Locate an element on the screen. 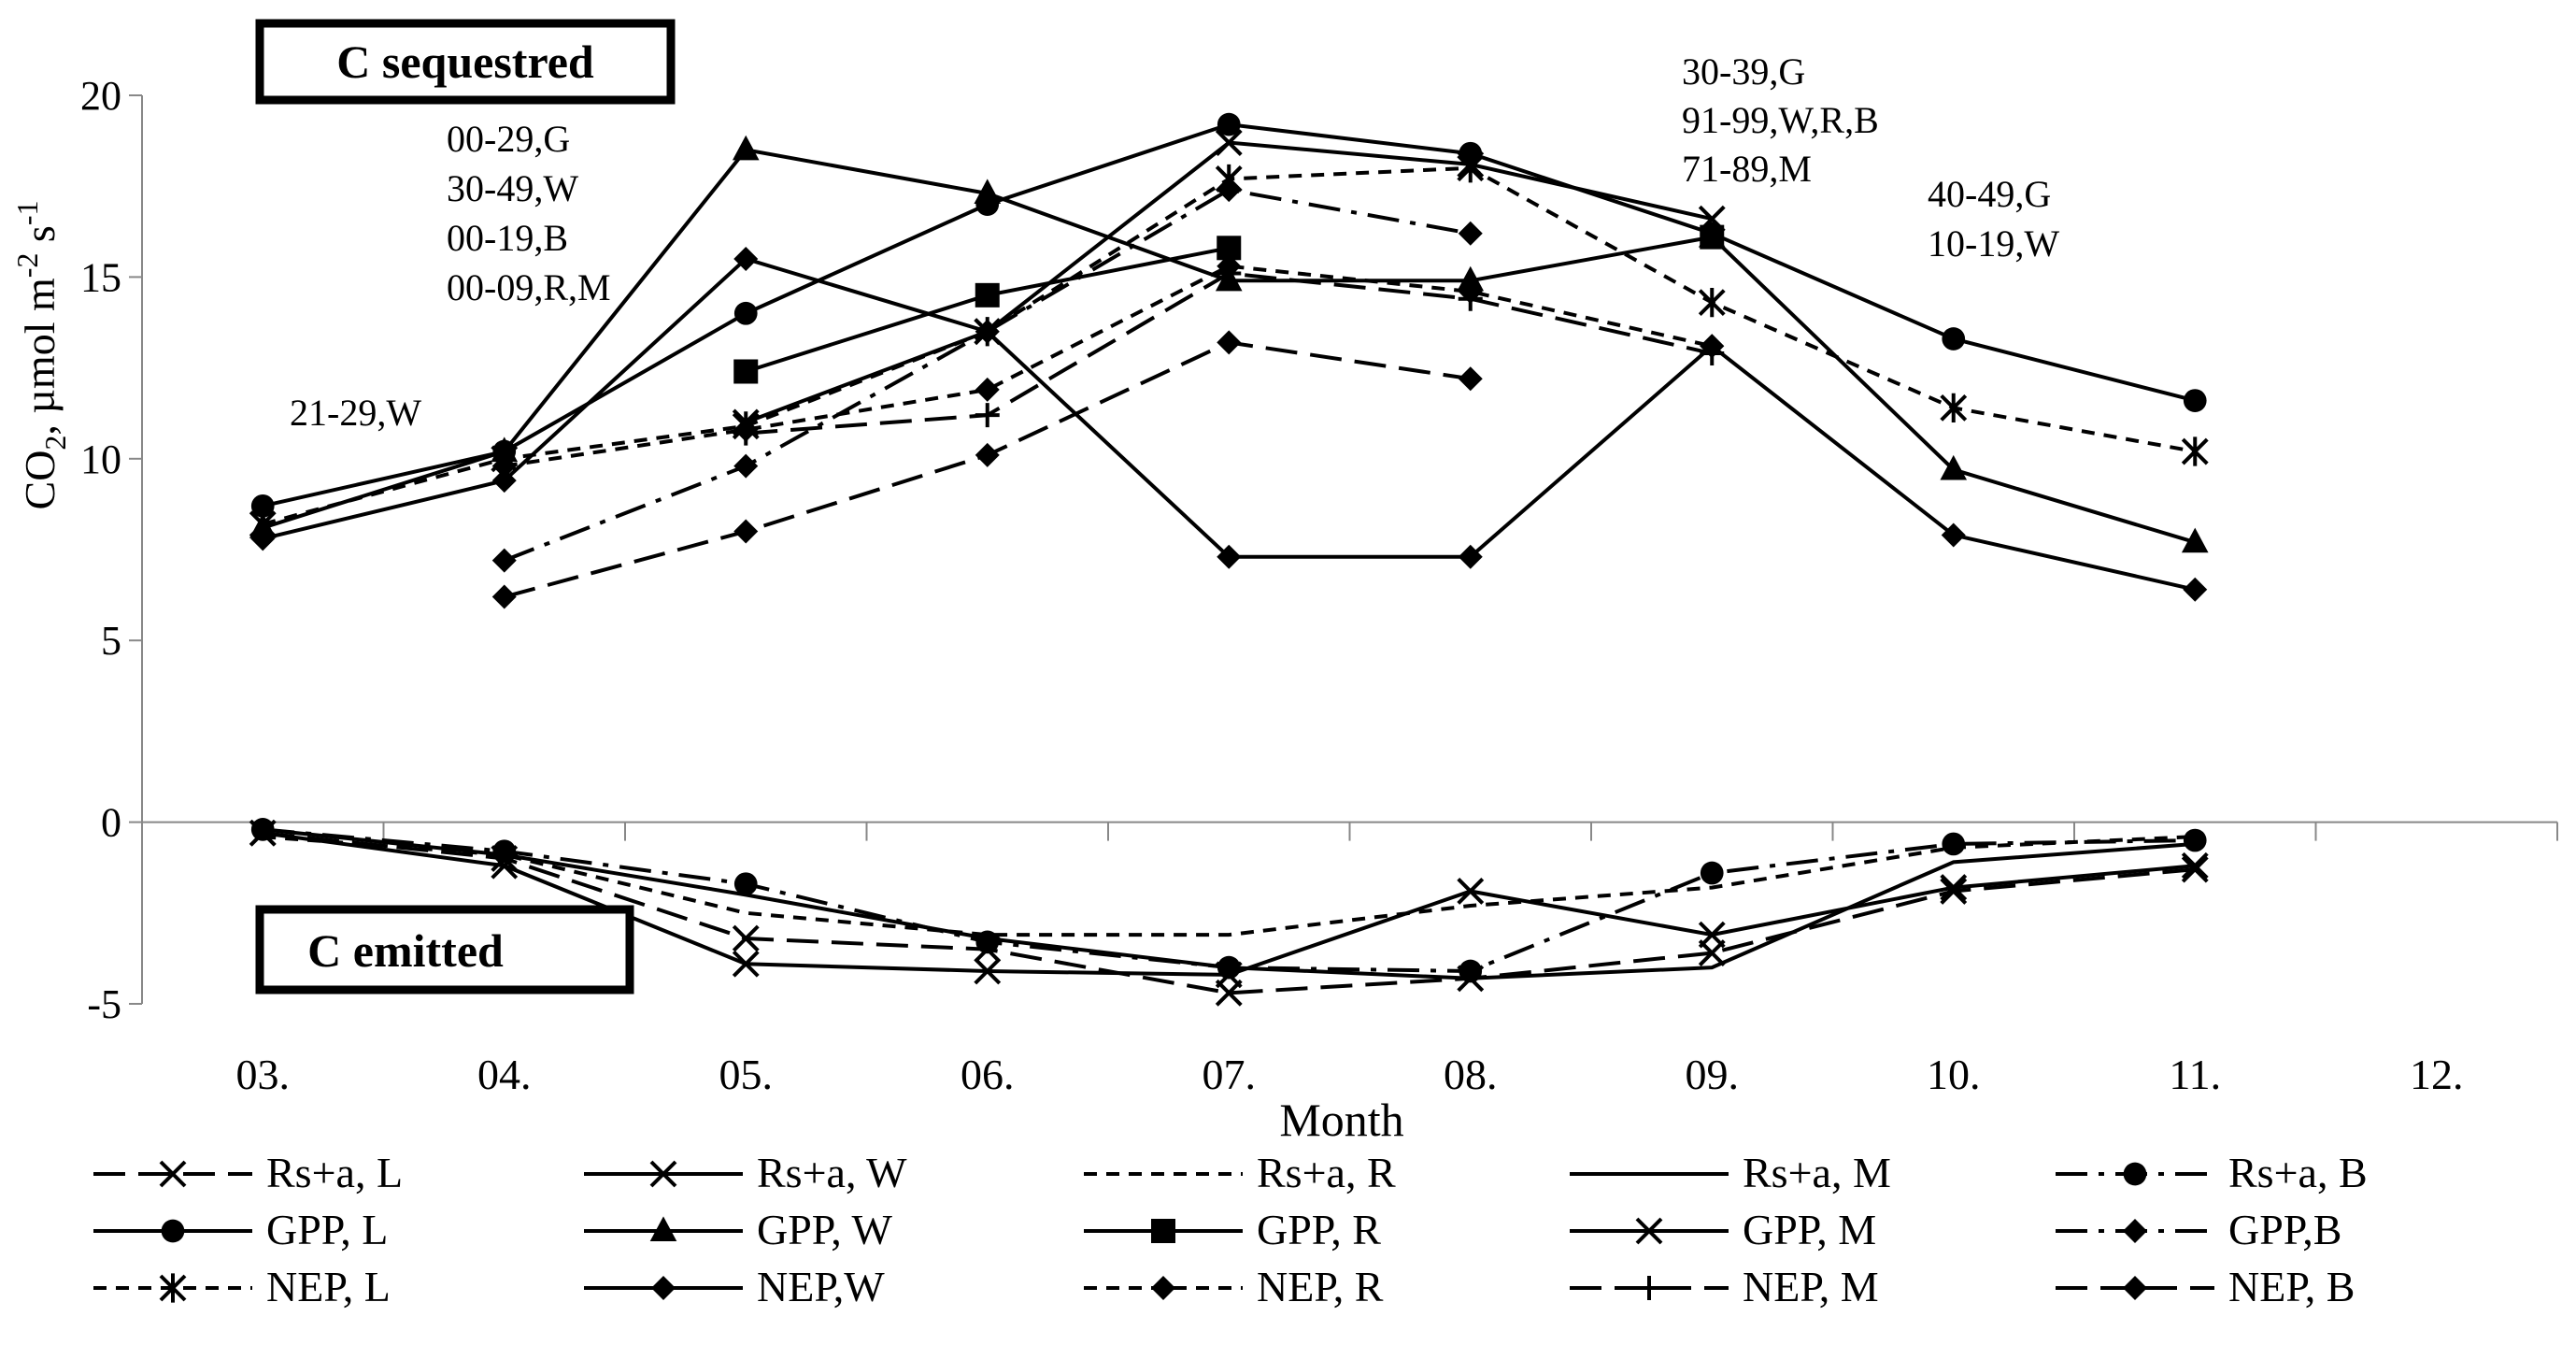  series-nep-m is located at coordinates (1229, 353).